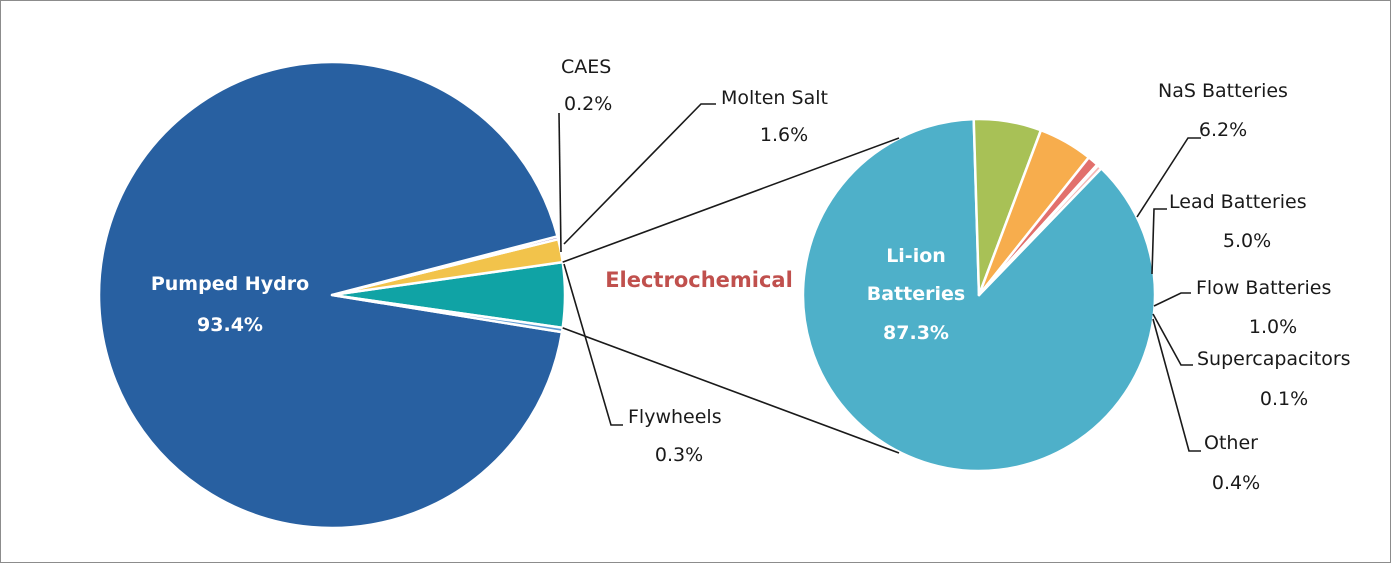  I want to click on slice-label-nas: NaS Batteries, so click(1223, 91).